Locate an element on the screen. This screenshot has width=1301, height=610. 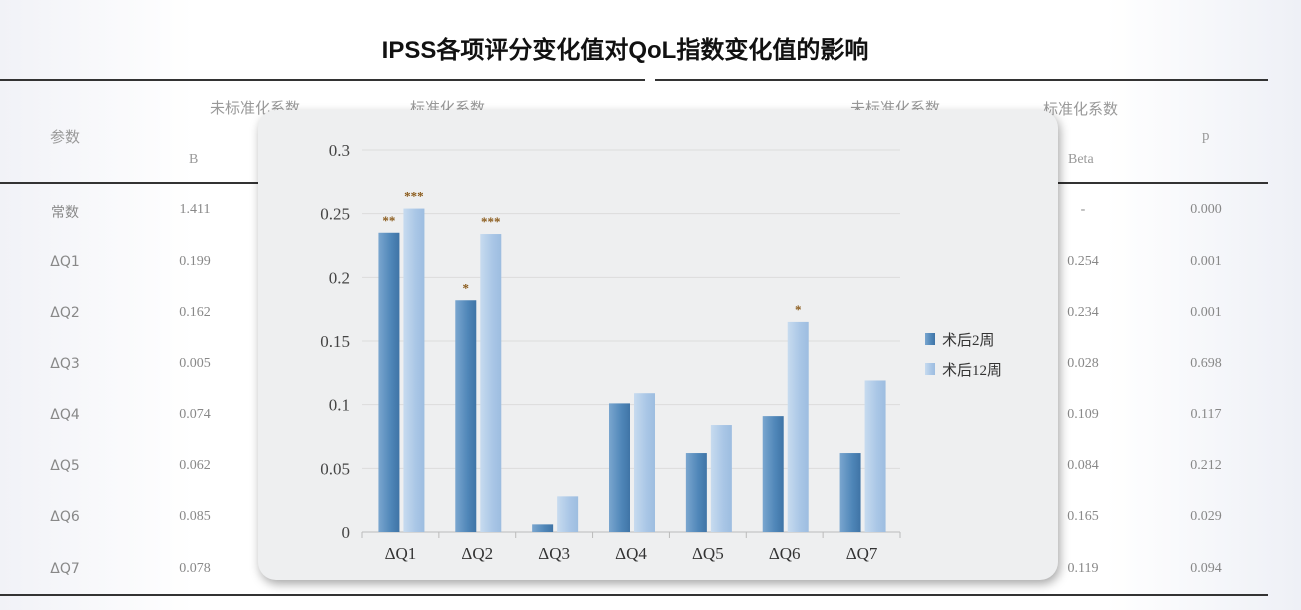
x-tick-label: ΔQ4 is located at coordinates (631, 553).